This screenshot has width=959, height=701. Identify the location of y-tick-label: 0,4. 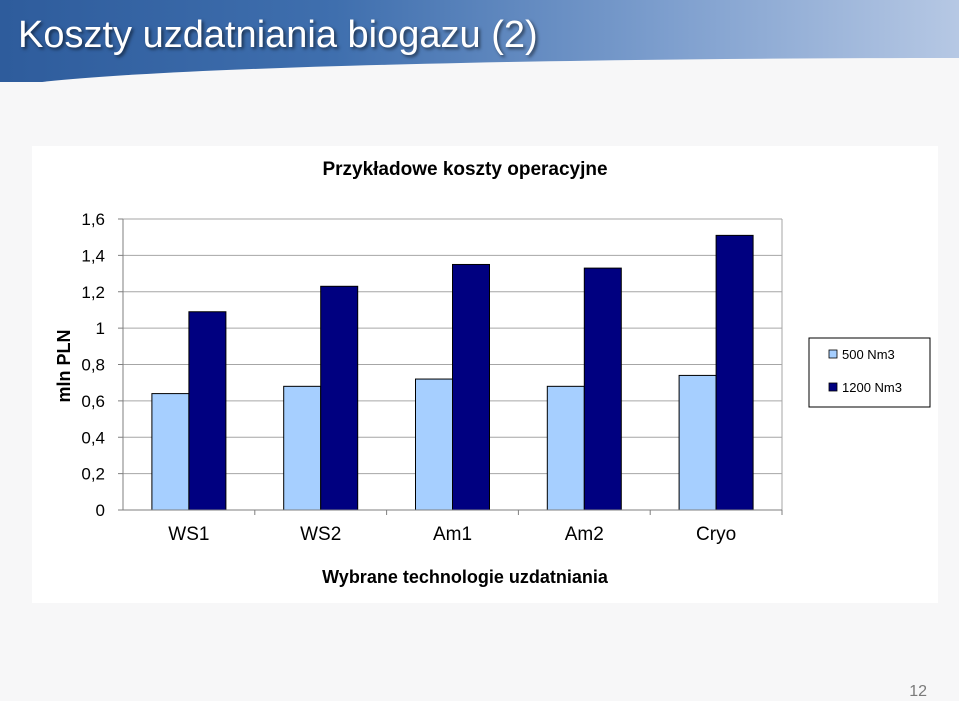
(93, 437).